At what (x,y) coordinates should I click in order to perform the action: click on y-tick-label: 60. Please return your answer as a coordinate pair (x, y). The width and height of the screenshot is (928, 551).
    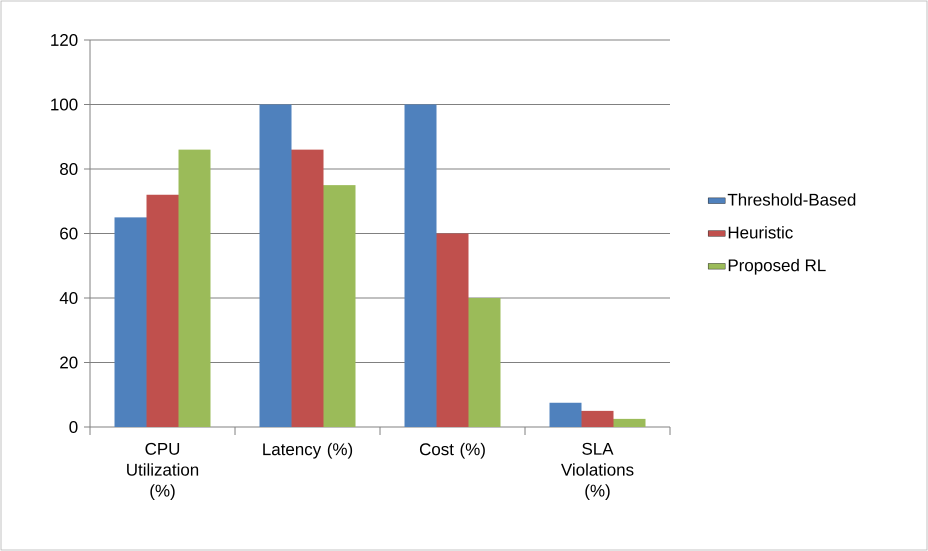
    Looking at the image, I should click on (69, 233).